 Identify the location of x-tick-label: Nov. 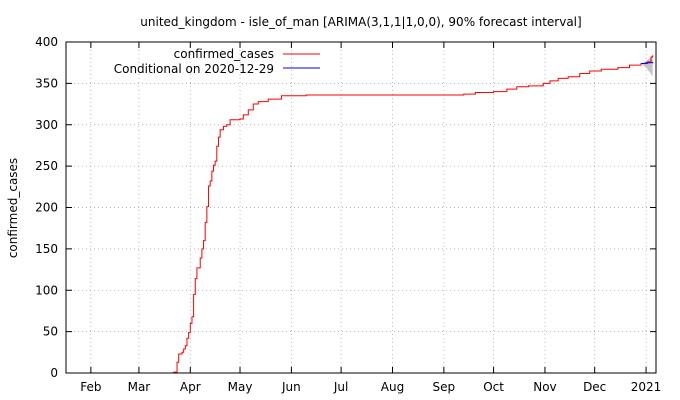
(544, 387).